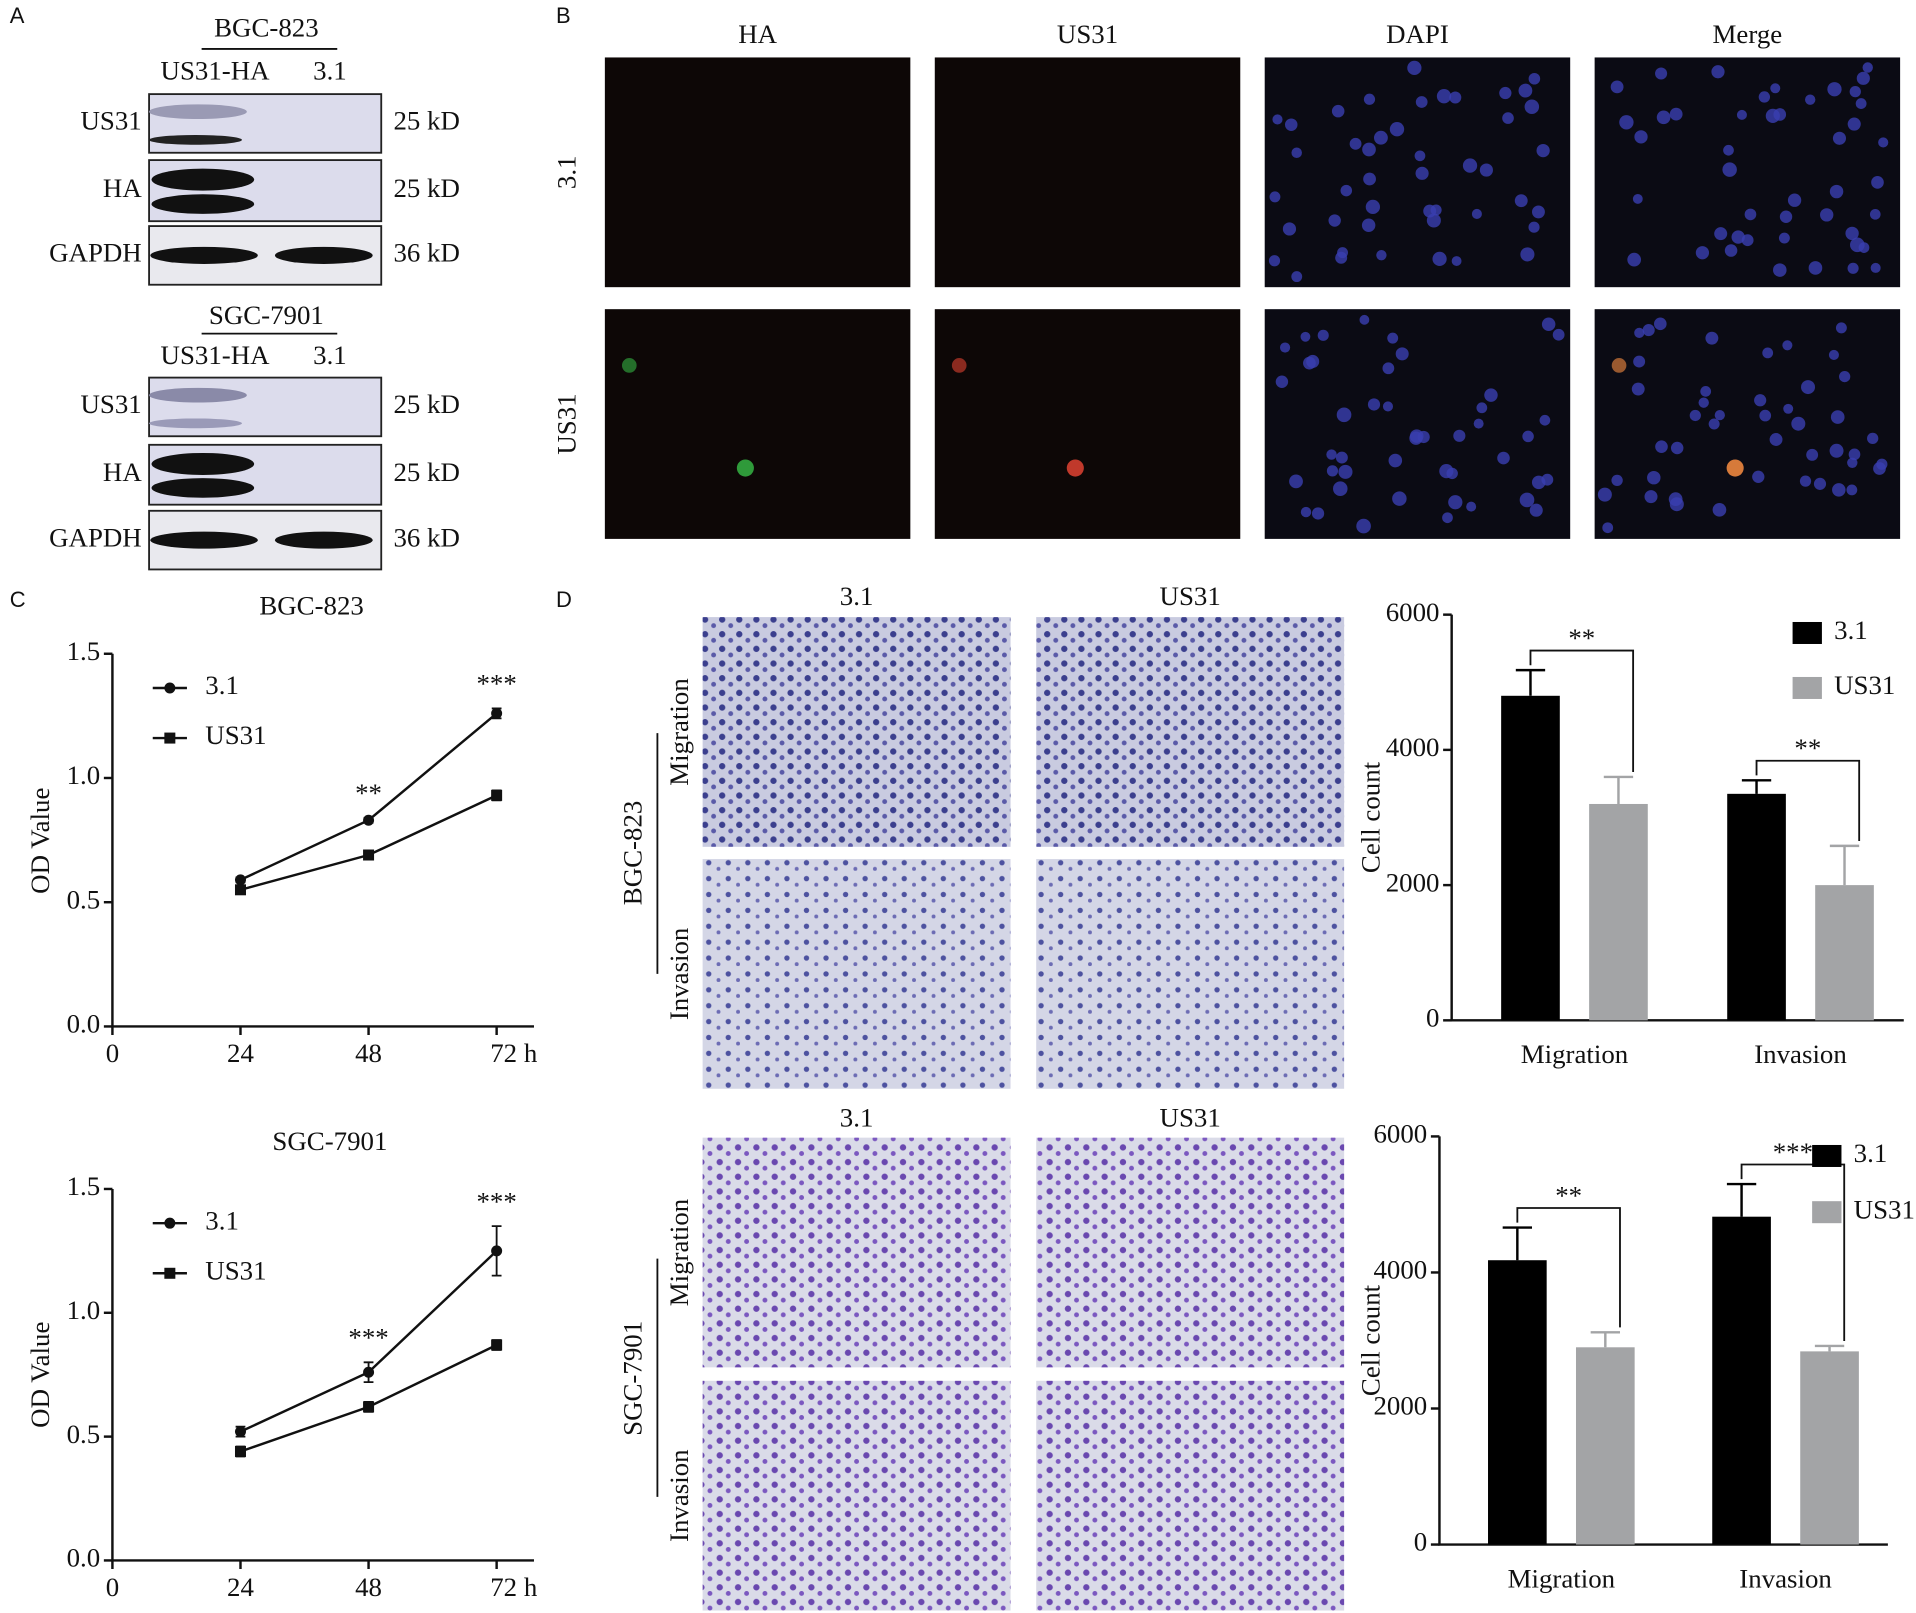 The height and width of the screenshot is (1613, 1916). What do you see at coordinates (679, 973) in the screenshot?
I see `row-label: Invasion` at bounding box center [679, 973].